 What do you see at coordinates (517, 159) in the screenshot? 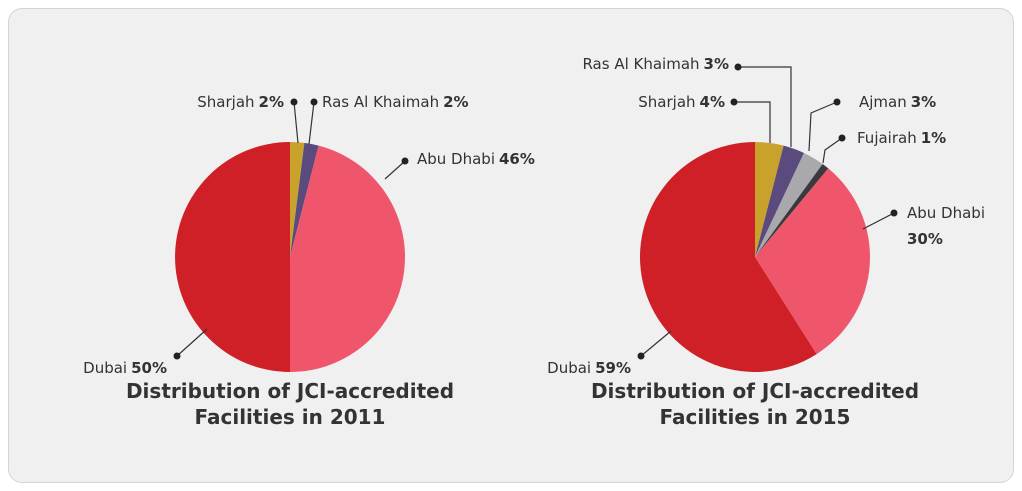
I see `label-value: 46%` at bounding box center [517, 159].